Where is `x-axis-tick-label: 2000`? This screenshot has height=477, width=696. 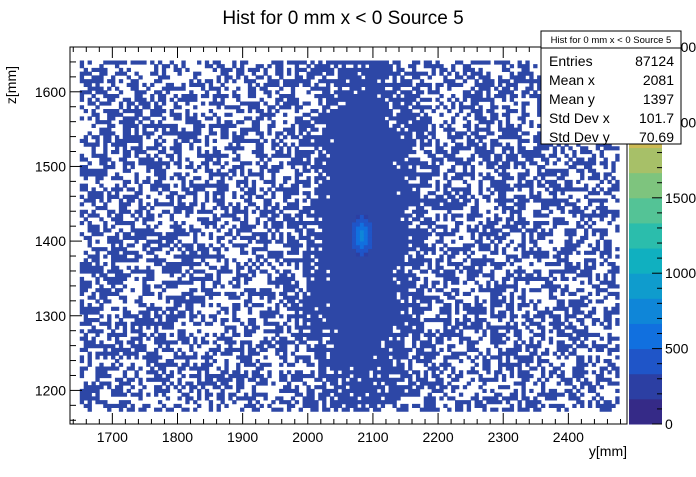 x-axis-tick-label: 2000 is located at coordinates (307, 437).